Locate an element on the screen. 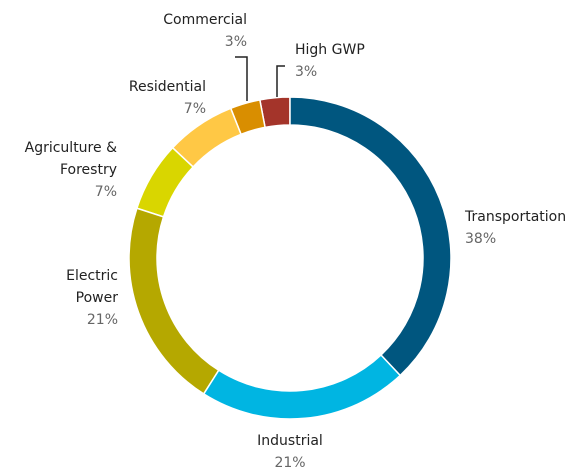 The width and height of the screenshot is (585, 472). category-label: Industrial is located at coordinates (290, 441).